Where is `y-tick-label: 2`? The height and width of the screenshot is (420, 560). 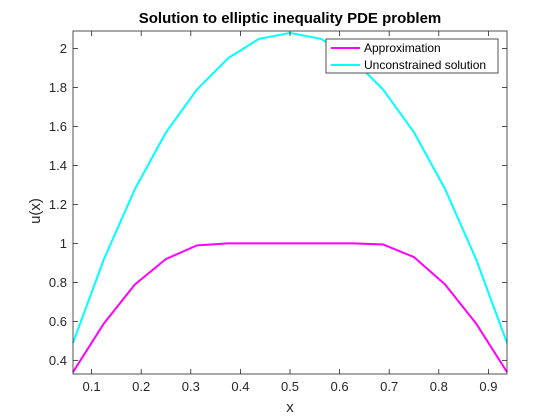 y-tick-label: 2 is located at coordinates (63, 48).